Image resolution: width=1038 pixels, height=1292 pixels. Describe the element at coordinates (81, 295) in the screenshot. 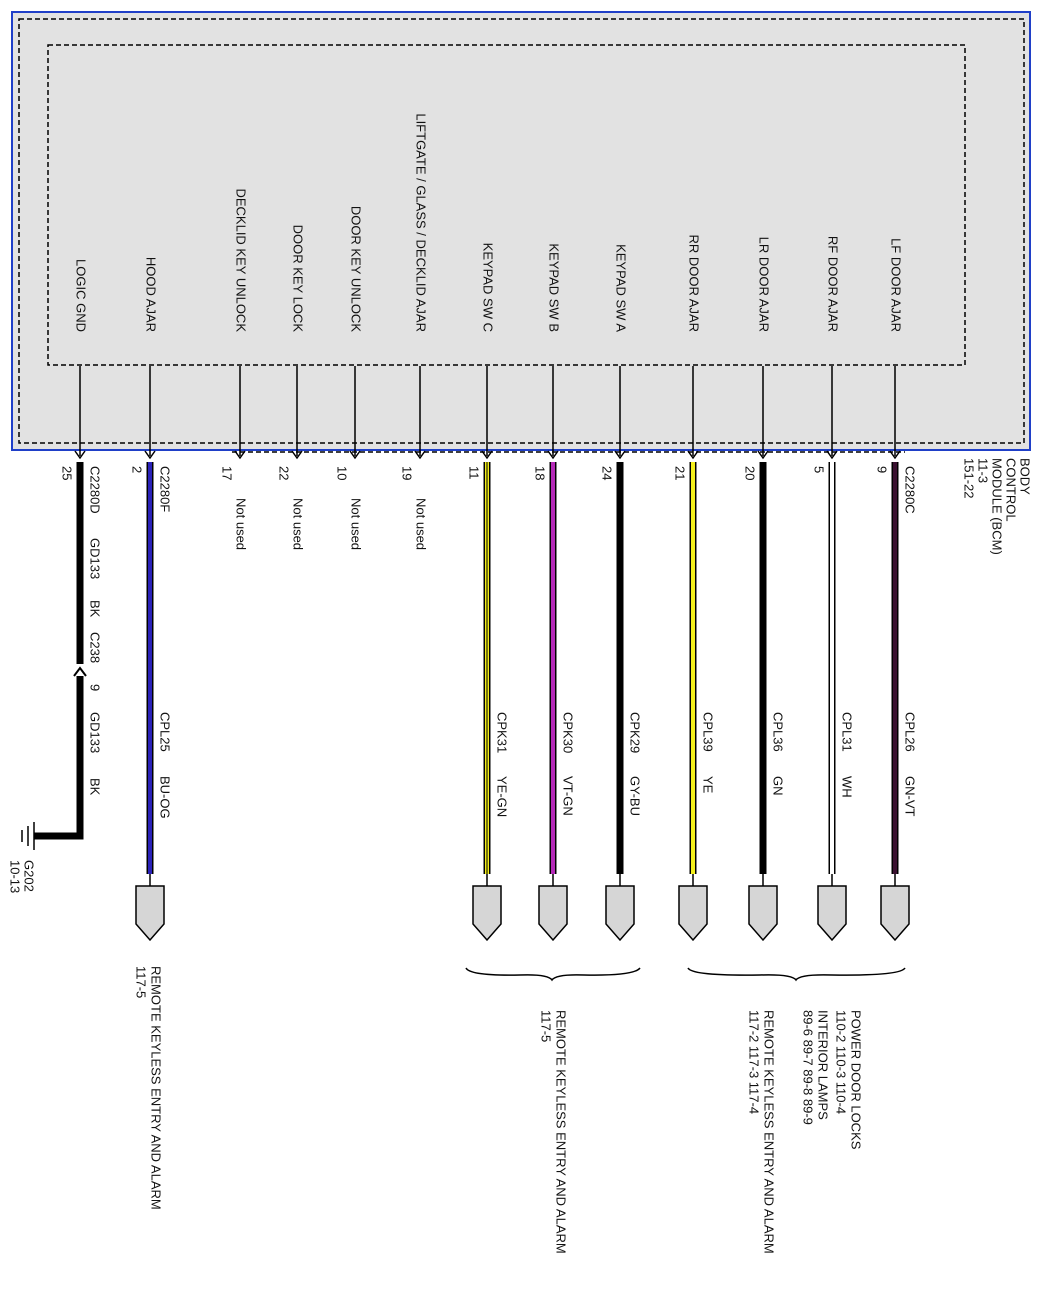

I see `pin-label: LOGIC GND` at that location.